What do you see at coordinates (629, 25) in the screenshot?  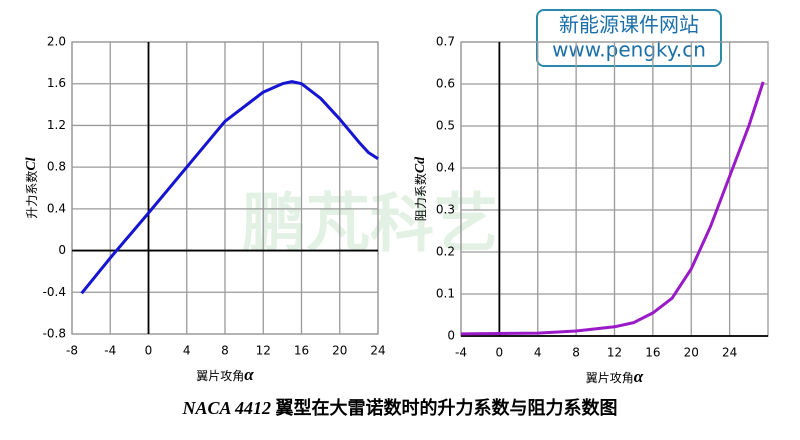 I see `badge-title: 新能源课件网站` at bounding box center [629, 25].